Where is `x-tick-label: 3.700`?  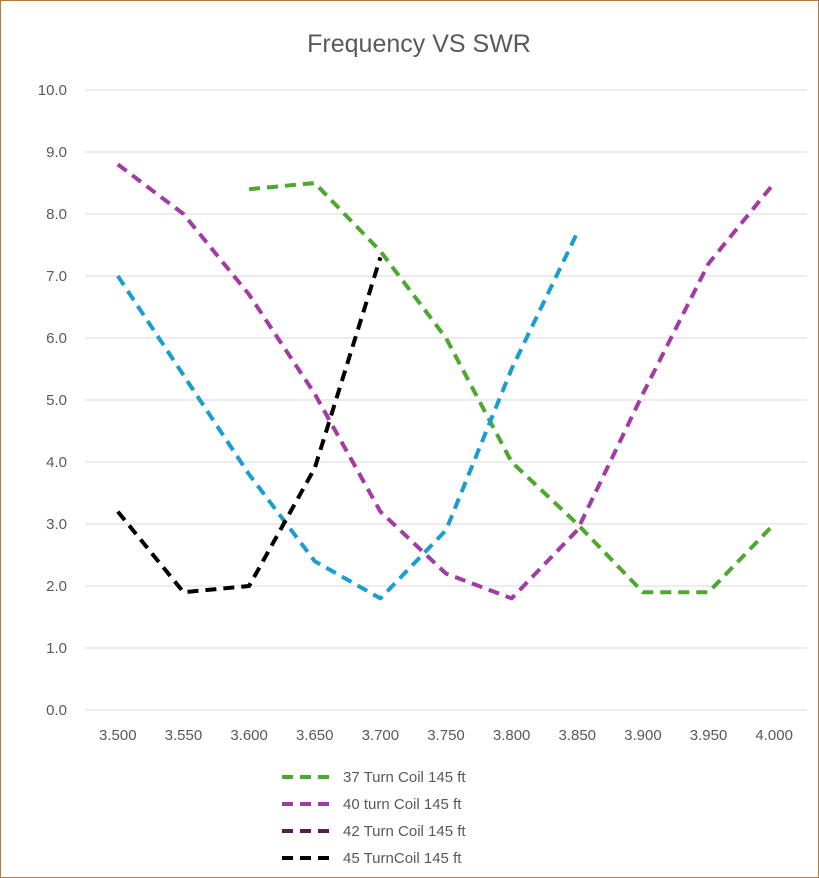
x-tick-label: 3.700 is located at coordinates (381, 735).